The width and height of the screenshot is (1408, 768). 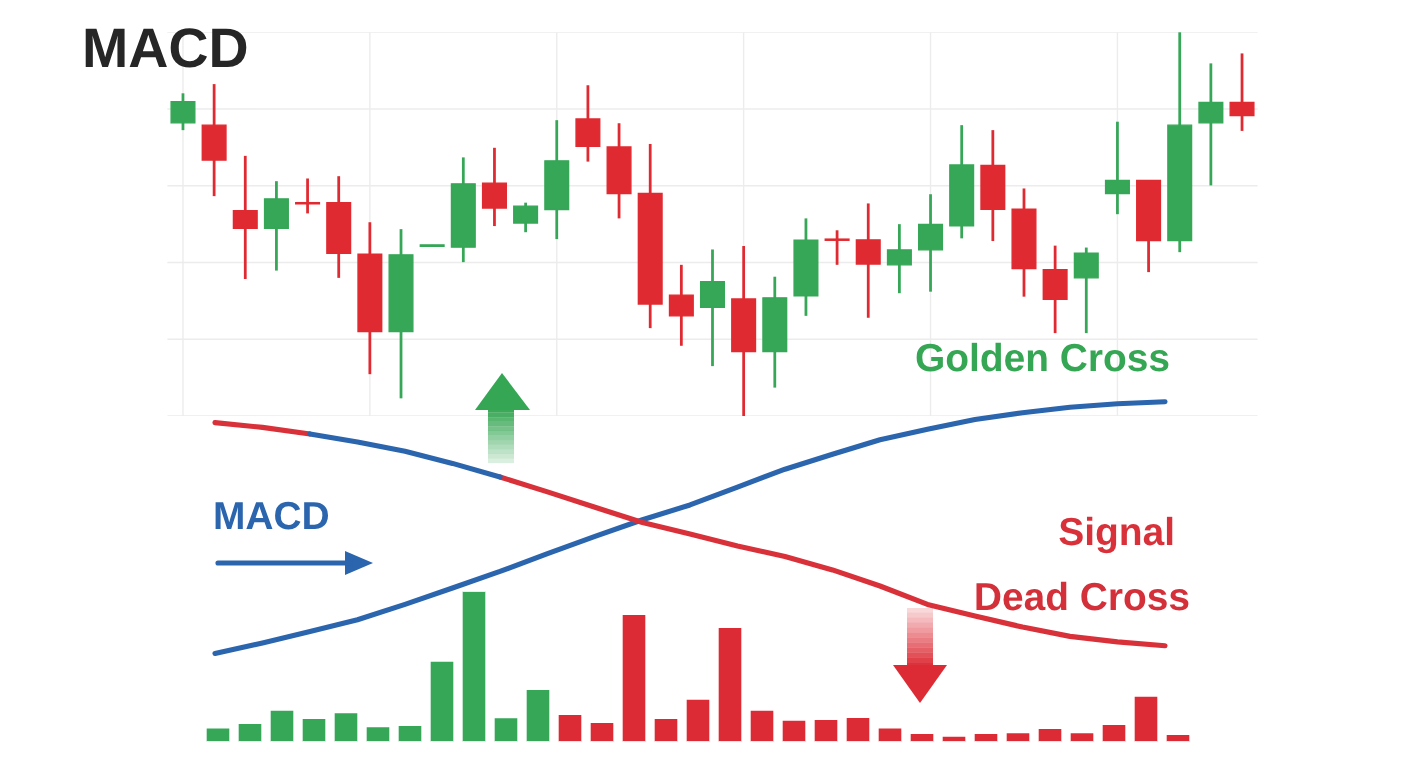 What do you see at coordinates (272, 515) in the screenshot?
I see `text: MACD` at bounding box center [272, 515].